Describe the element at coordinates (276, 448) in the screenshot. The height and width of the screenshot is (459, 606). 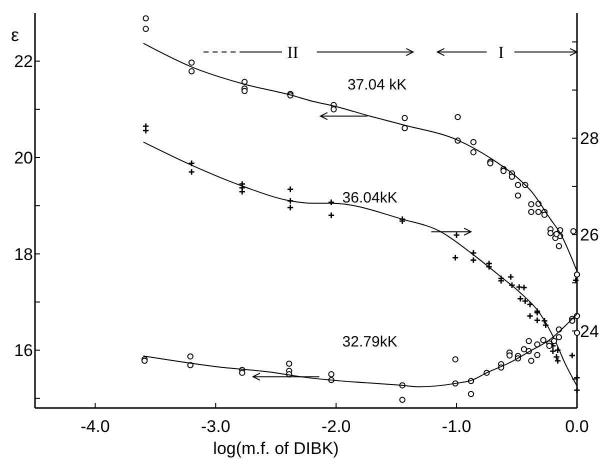
I see `x-axis-title: log(m.f. of DIBK)` at that location.